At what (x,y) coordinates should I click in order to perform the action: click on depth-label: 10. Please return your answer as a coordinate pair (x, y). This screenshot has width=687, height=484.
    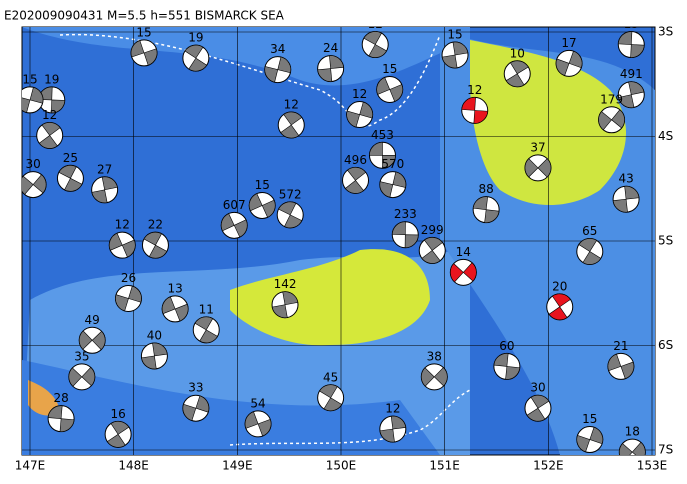
    Looking at the image, I should click on (517, 53).